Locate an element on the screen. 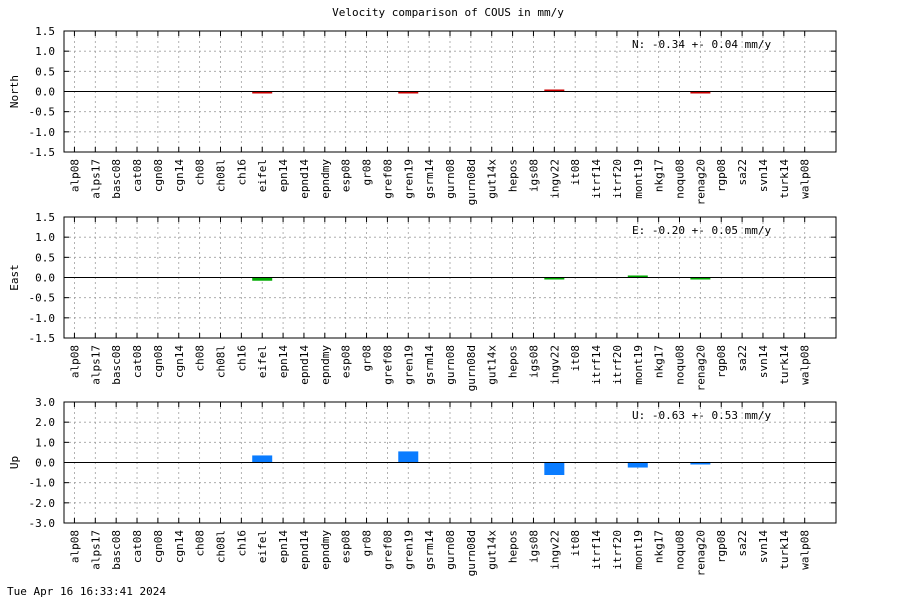  x-tick-label: sa22 is located at coordinates (742, 543).